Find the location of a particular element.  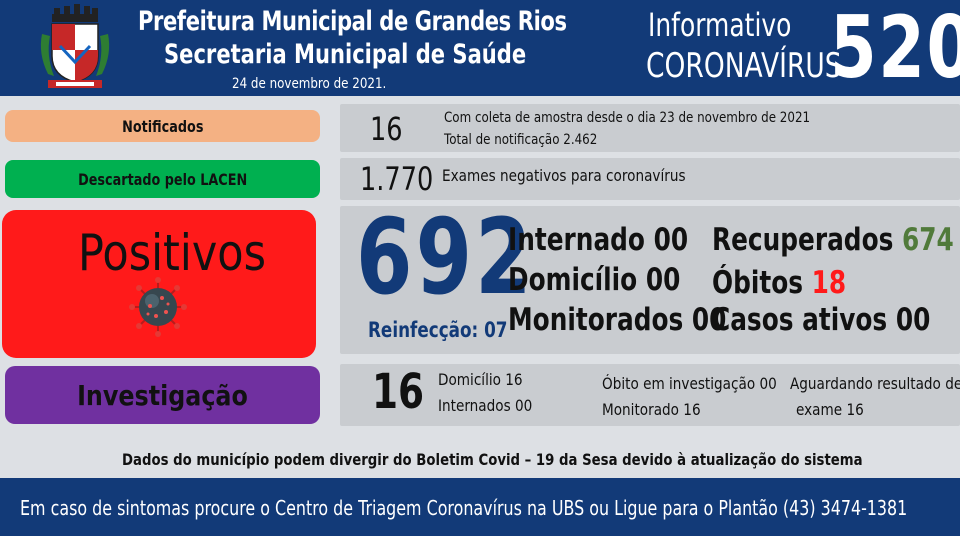

descartados-badge: Descartado pelo LACEN is located at coordinates (162, 179).